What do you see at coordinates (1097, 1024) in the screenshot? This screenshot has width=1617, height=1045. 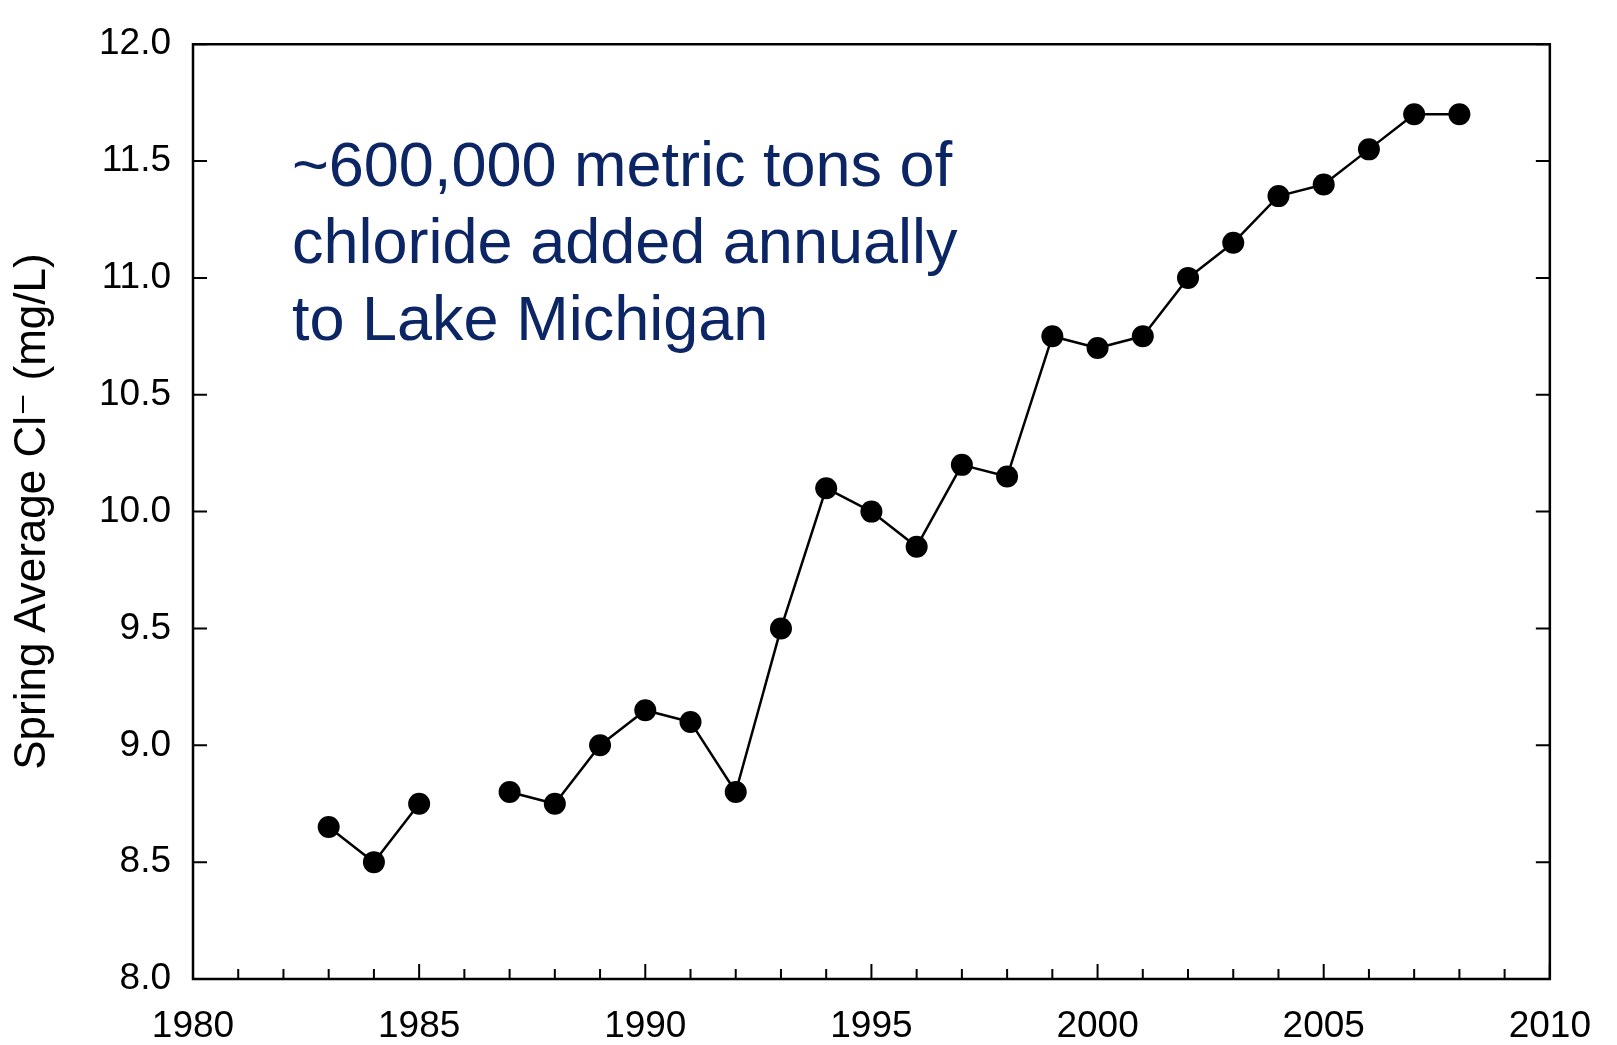 I see `x-tick-label: 2000` at bounding box center [1097, 1024].